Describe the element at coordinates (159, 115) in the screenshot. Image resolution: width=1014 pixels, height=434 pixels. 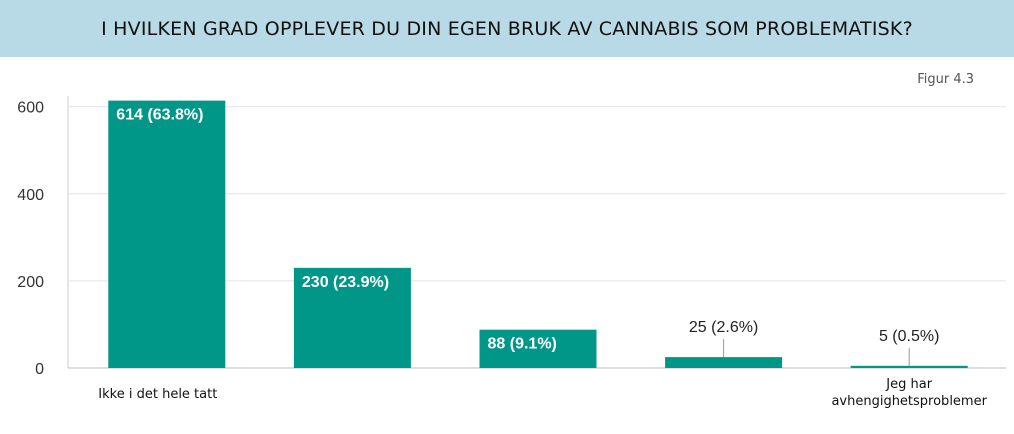
I see `bar-data-label: 614 (63.8%)` at that location.